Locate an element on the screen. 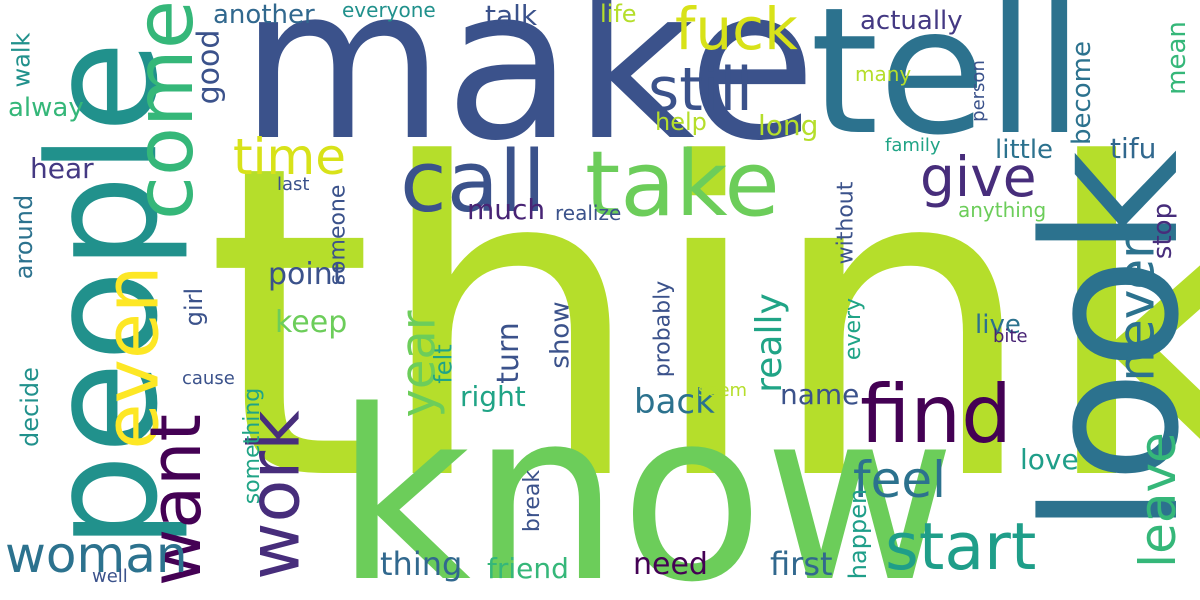 The width and height of the screenshot is (1200, 600). word: thing is located at coordinates (421, 564).